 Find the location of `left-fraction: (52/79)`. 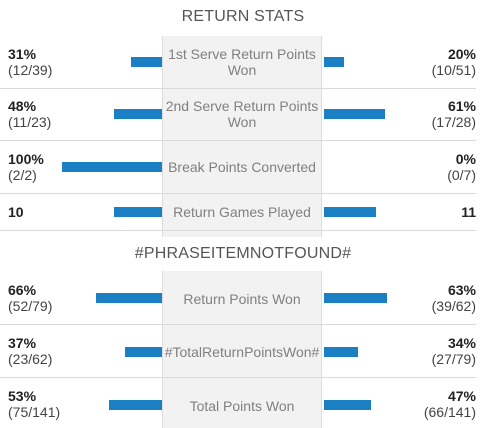

left-fraction: (52/79) is located at coordinates (30, 306).